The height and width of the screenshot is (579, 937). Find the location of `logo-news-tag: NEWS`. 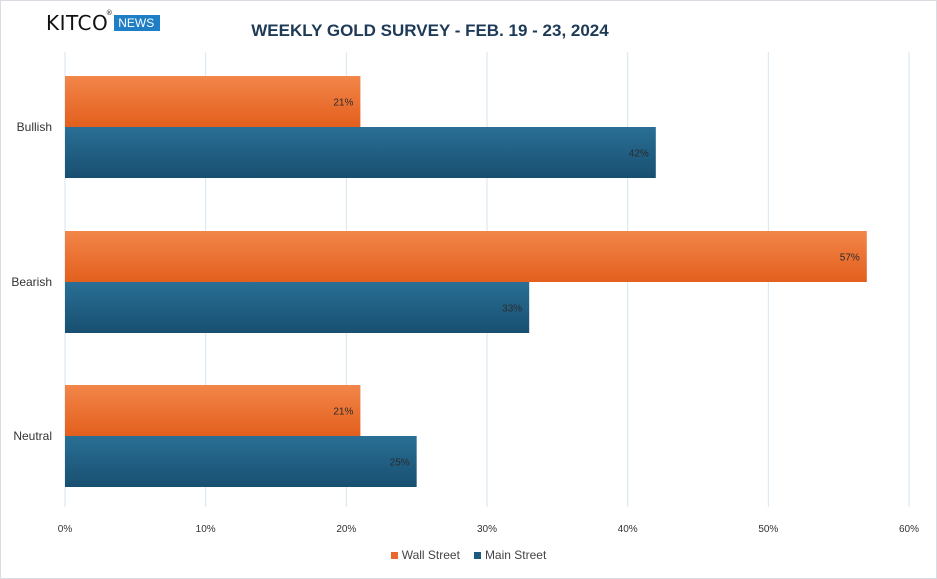

logo-news-tag: NEWS is located at coordinates (137, 23).